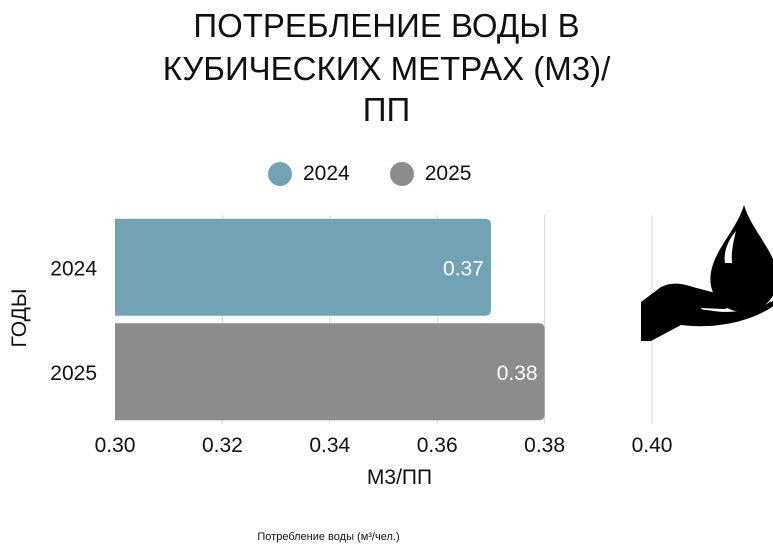 This screenshot has height=545, width=773. I want to click on bar-2024, so click(303, 267).